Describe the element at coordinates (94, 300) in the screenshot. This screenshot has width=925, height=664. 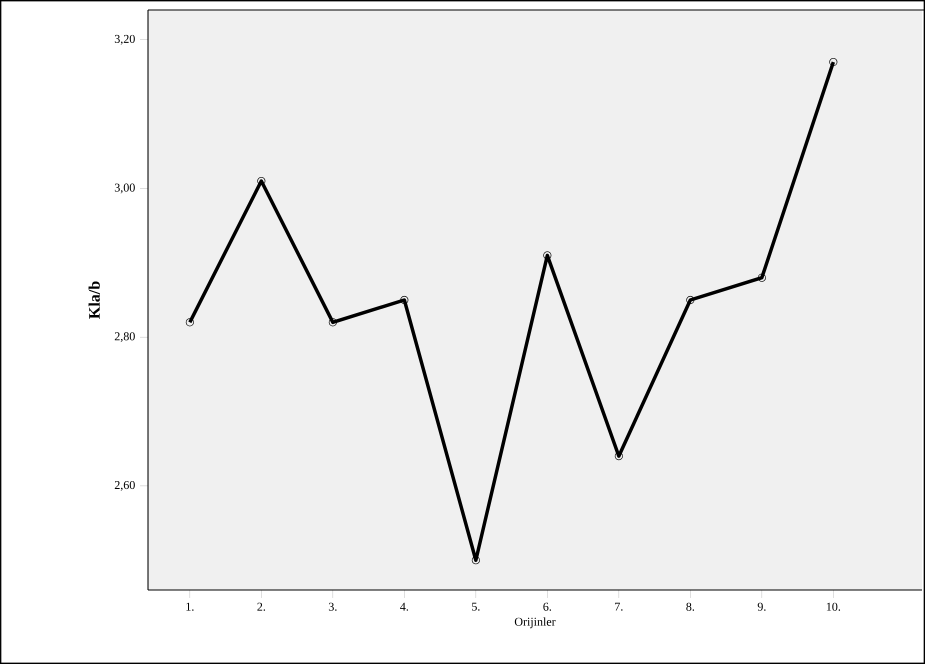
I see `y-axis-title: Kla/b` at that location.